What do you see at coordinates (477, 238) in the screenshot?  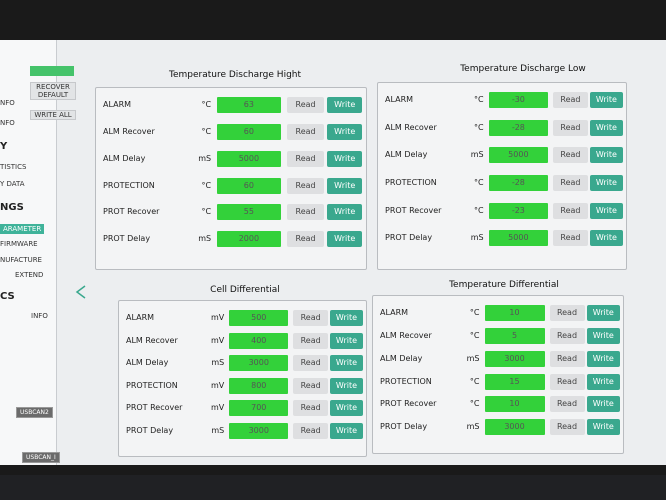 I see `field-unit: mS` at bounding box center [477, 238].